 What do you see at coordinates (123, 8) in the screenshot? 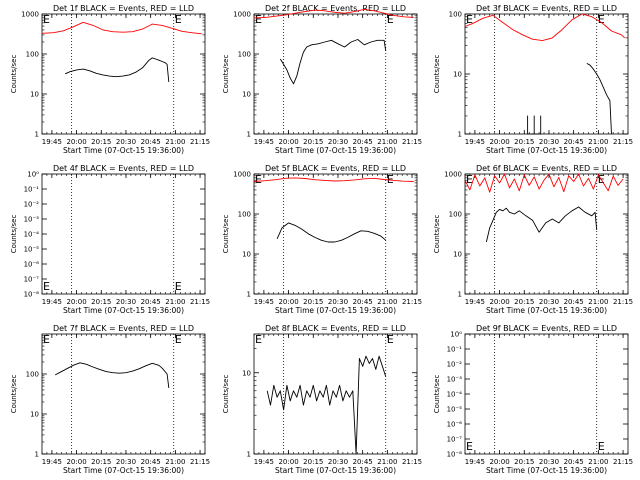
I see `panel-title: Det 1f BLACK = Events, RED = LLD` at bounding box center [123, 8].